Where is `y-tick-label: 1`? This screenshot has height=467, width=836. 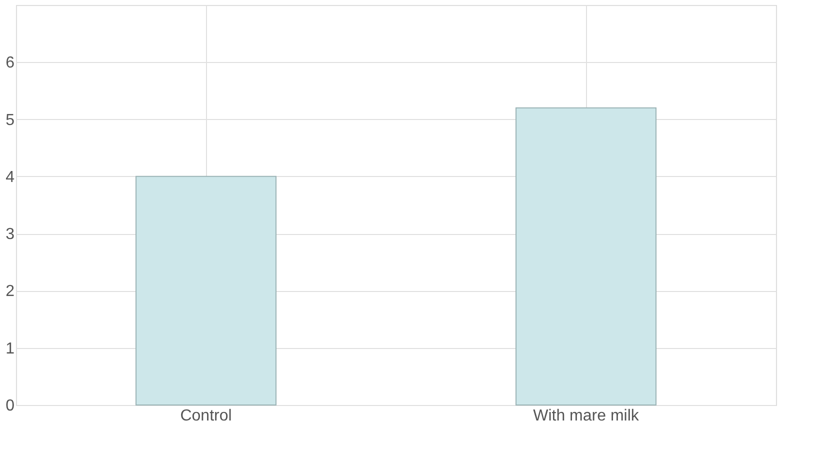 y-tick-label: 1 is located at coordinates (10, 349).